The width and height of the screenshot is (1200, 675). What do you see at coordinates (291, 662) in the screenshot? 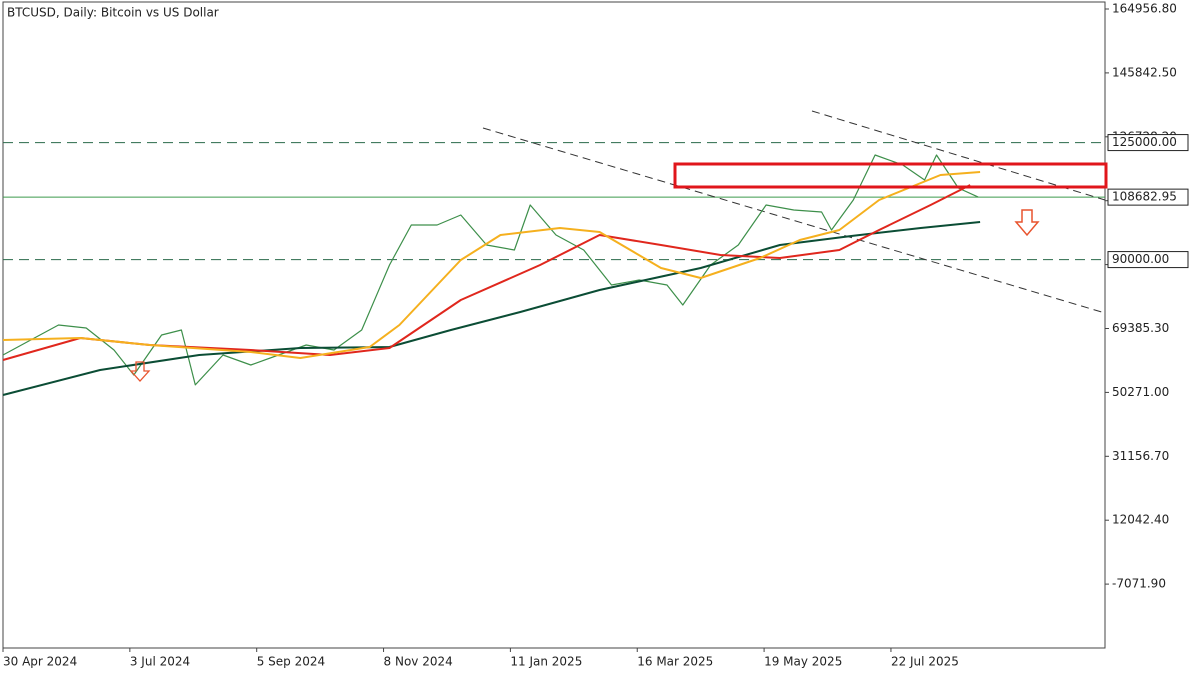
I see `x-tick-label: 5 Sep 2024` at bounding box center [291, 662].